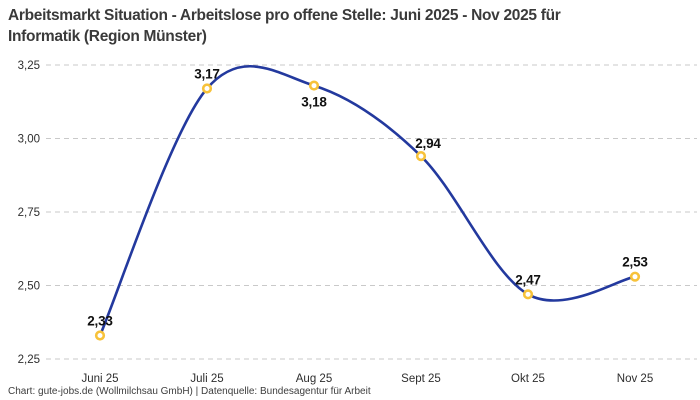 Image resolution: width=700 pixels, height=400 pixels. What do you see at coordinates (29, 66) in the screenshot?
I see `y-axis-tick-label: 3,25` at bounding box center [29, 66].